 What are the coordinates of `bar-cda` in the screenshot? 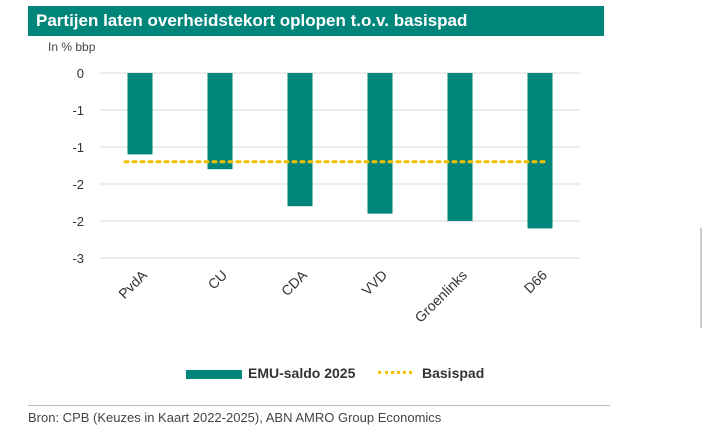 It's located at (300, 140).